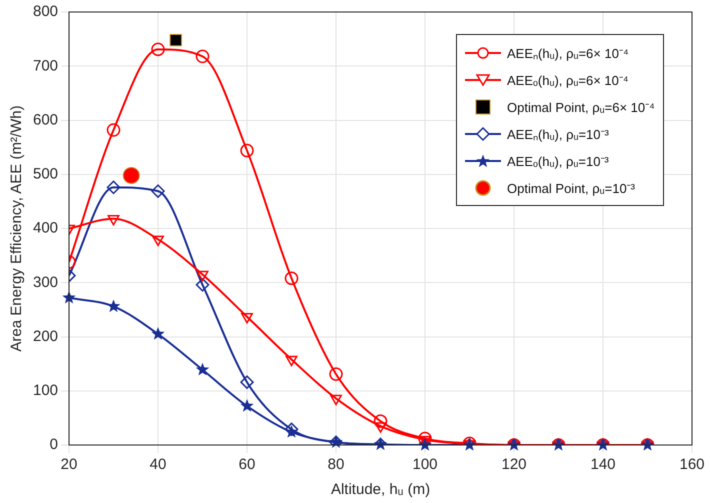 This screenshot has height=503, width=710. I want to click on legend-label: AEEₙ(hᵤ), ρᵤ=6× 10⁻⁴, so click(568, 53).